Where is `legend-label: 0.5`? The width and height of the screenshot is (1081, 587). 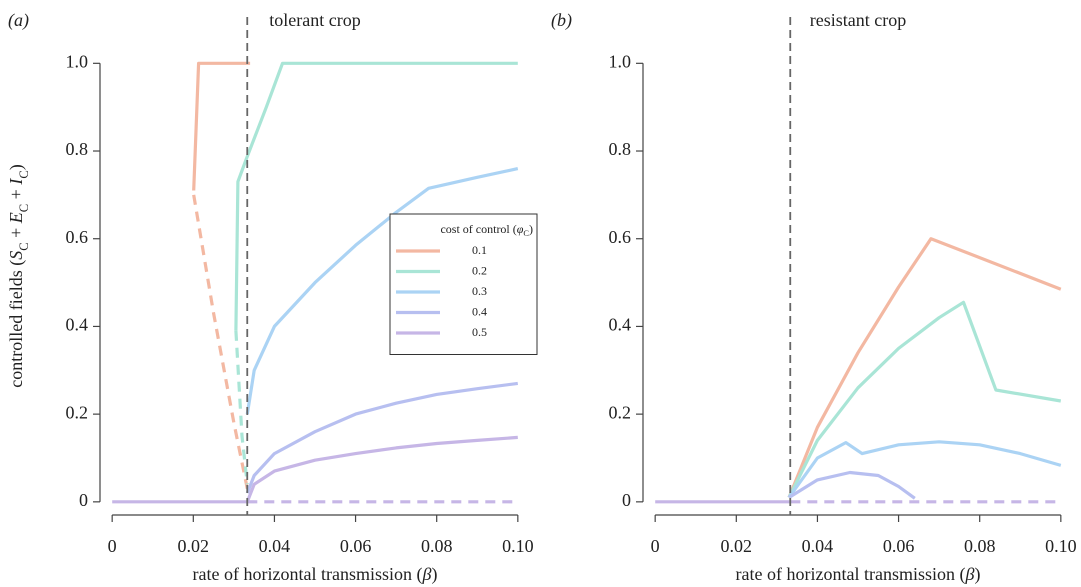 legend-label: 0.5 is located at coordinates (479, 332).